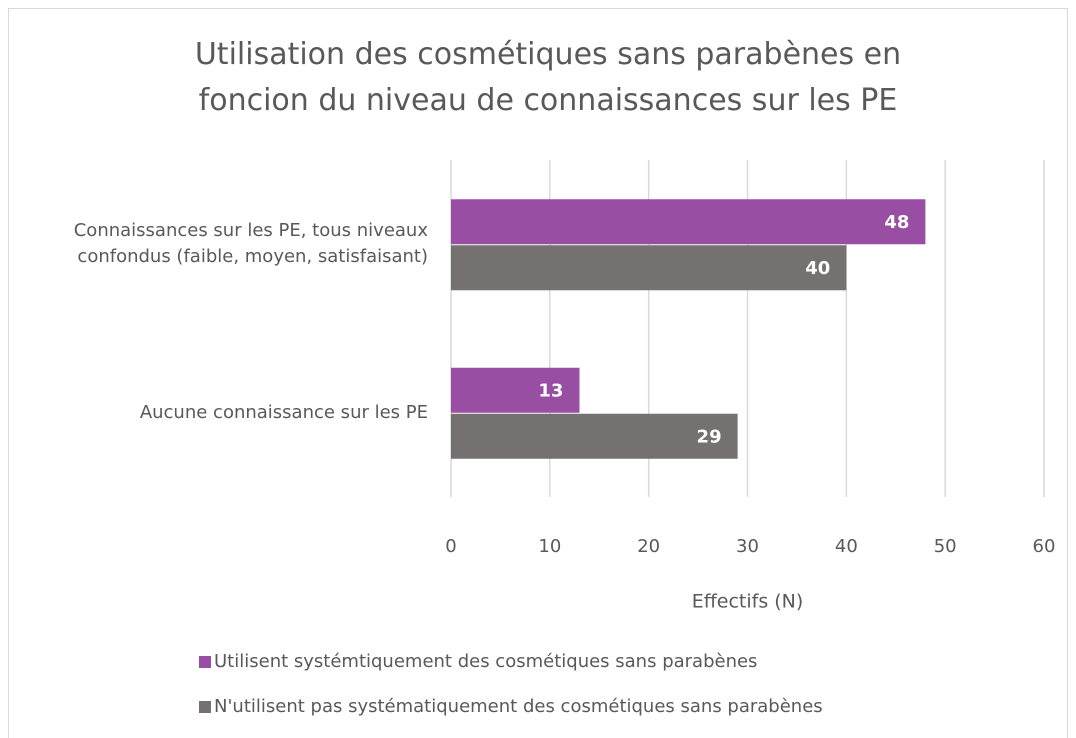  Describe the element at coordinates (846, 546) in the screenshot. I see `x-tick-label: 40` at that location.